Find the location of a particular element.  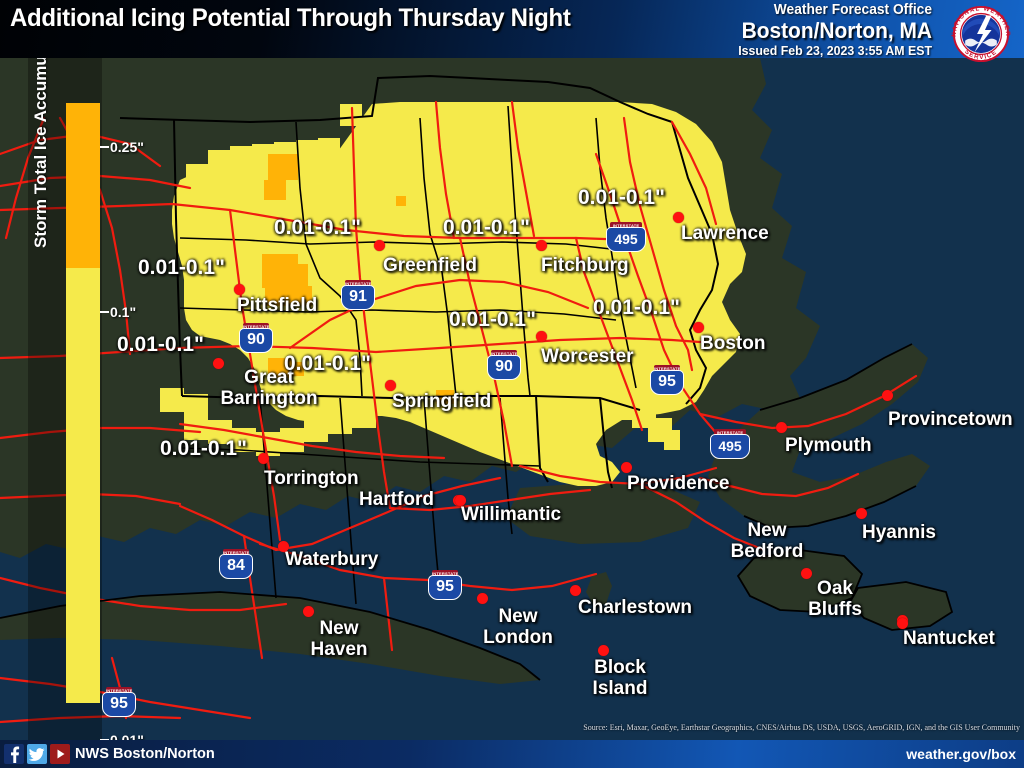

nws-logo-icon: NATIONAL WEATHER SERVICE is located at coordinates (981, 34).